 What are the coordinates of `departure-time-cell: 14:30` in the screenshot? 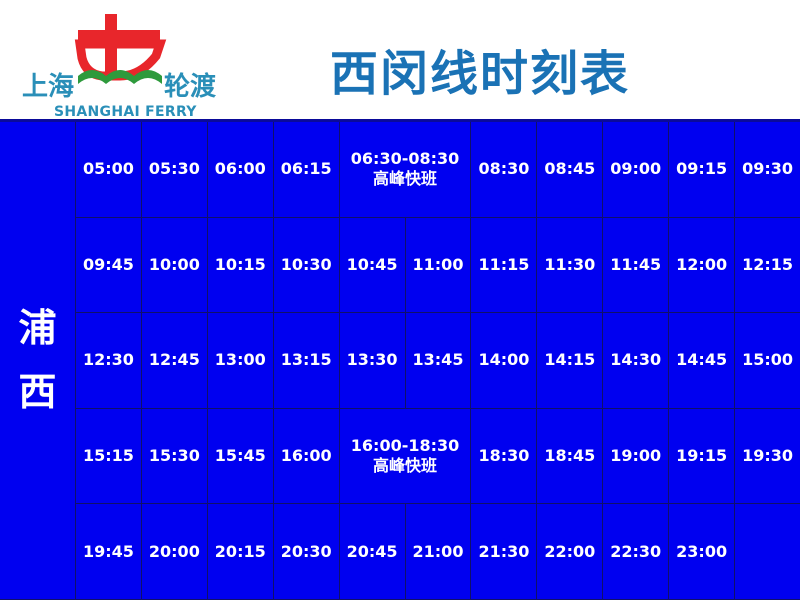 It's located at (635, 361).